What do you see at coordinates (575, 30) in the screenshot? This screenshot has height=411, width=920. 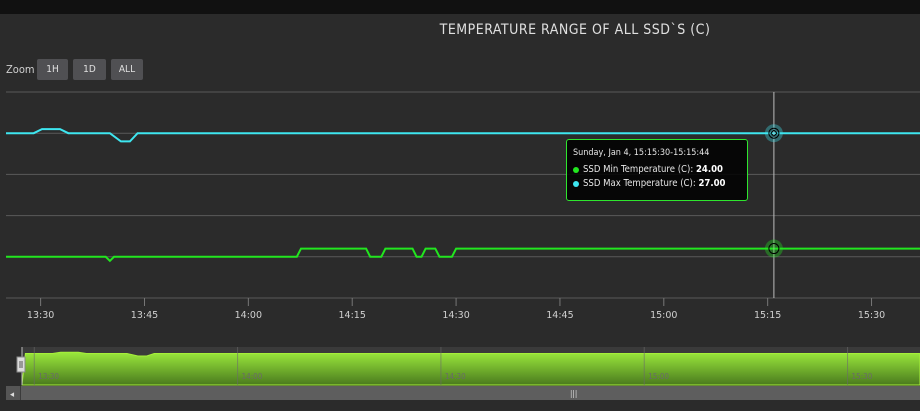 I see `chart-title: TEMPERATURE RANGE OF ALL SSD`S (C)` at bounding box center [575, 30].